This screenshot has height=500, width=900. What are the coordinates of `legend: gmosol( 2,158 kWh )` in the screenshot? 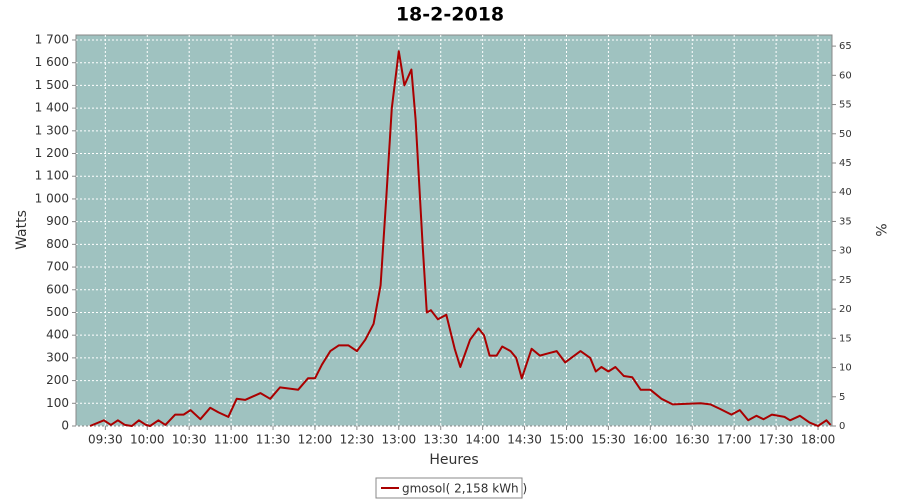 It's located at (451, 488).